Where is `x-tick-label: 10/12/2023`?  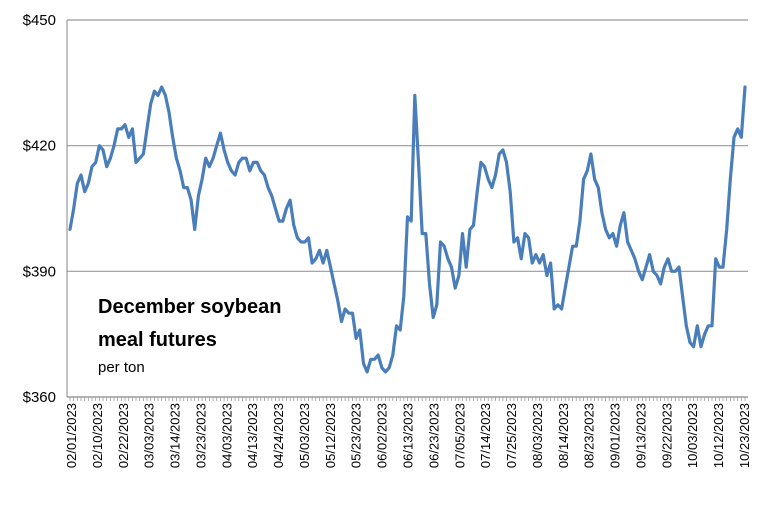 x-tick-label: 10/12/2023 is located at coordinates (718, 435).